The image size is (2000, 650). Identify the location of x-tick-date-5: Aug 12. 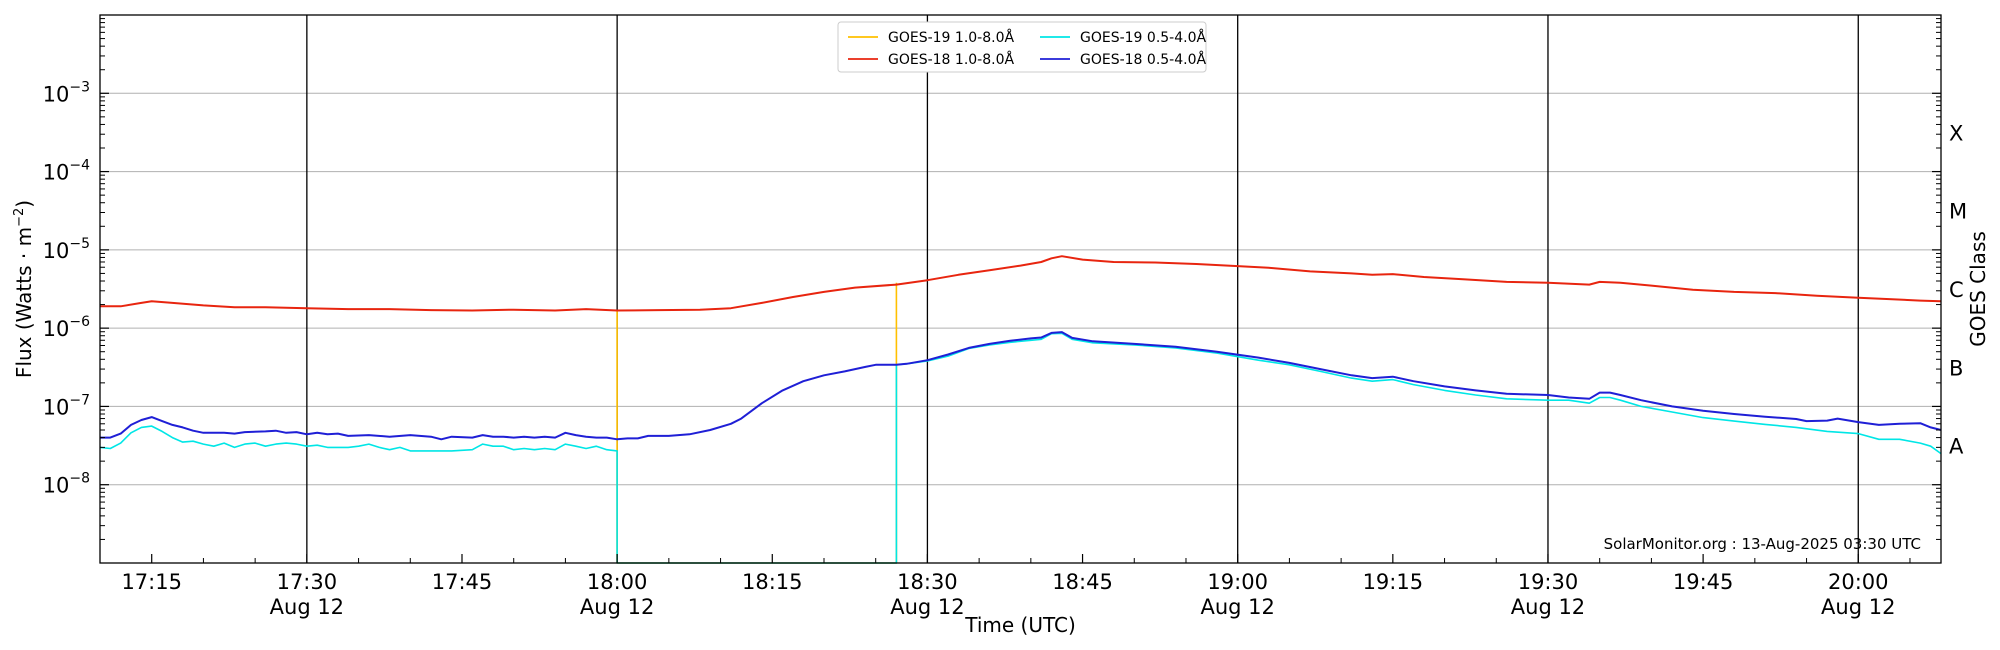
(927, 607).